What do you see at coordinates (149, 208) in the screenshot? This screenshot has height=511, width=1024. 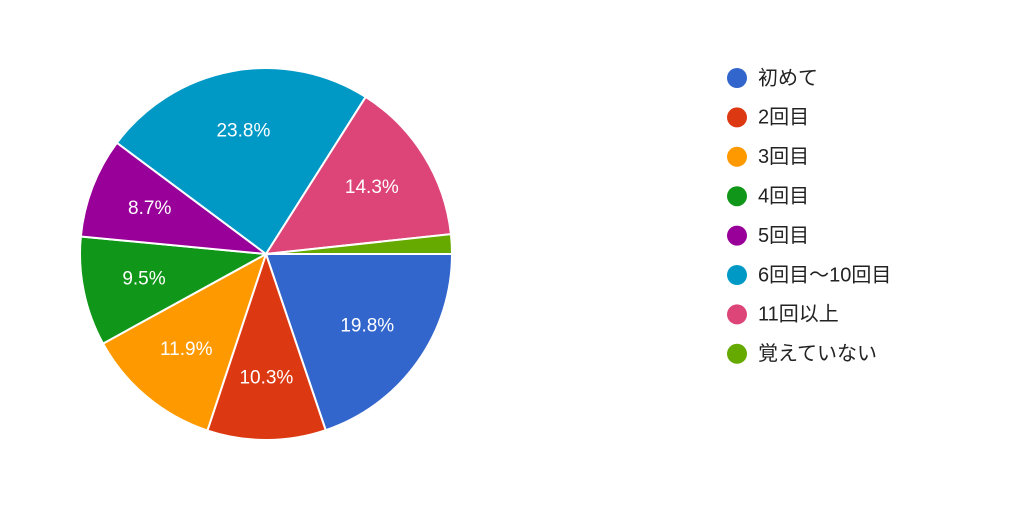 I see `data-label: 8.7%` at bounding box center [149, 208].